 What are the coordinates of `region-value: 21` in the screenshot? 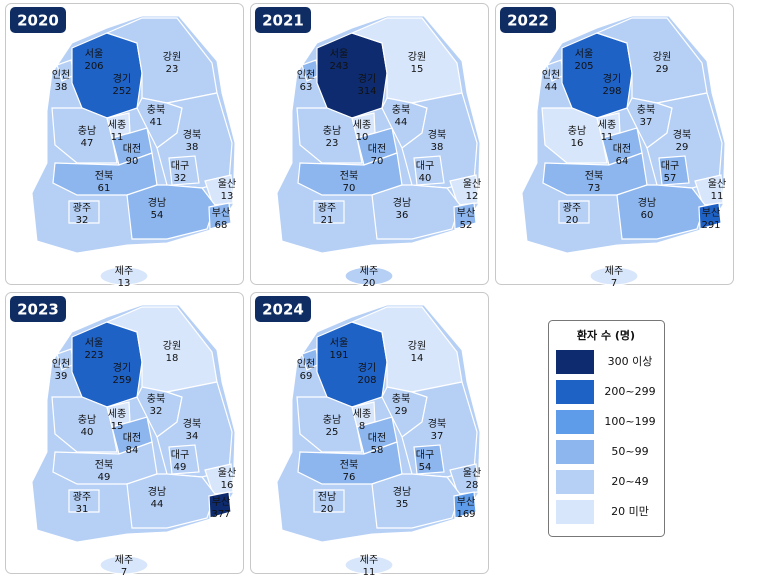 It's located at (327, 220).